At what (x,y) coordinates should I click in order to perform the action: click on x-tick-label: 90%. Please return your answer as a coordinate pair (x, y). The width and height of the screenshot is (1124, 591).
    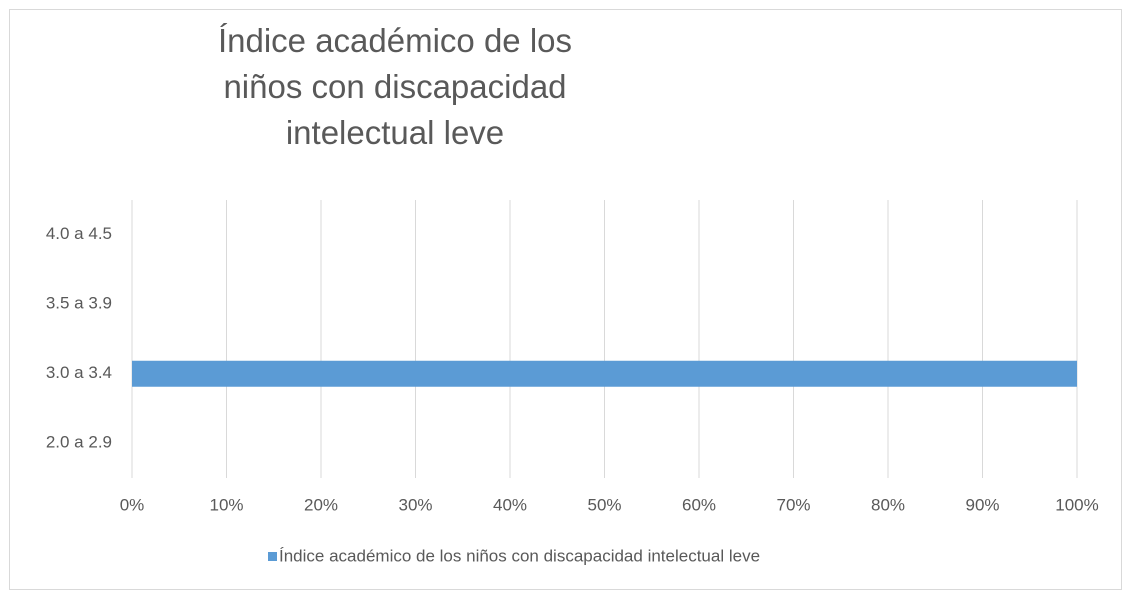
    Looking at the image, I should click on (982, 504).